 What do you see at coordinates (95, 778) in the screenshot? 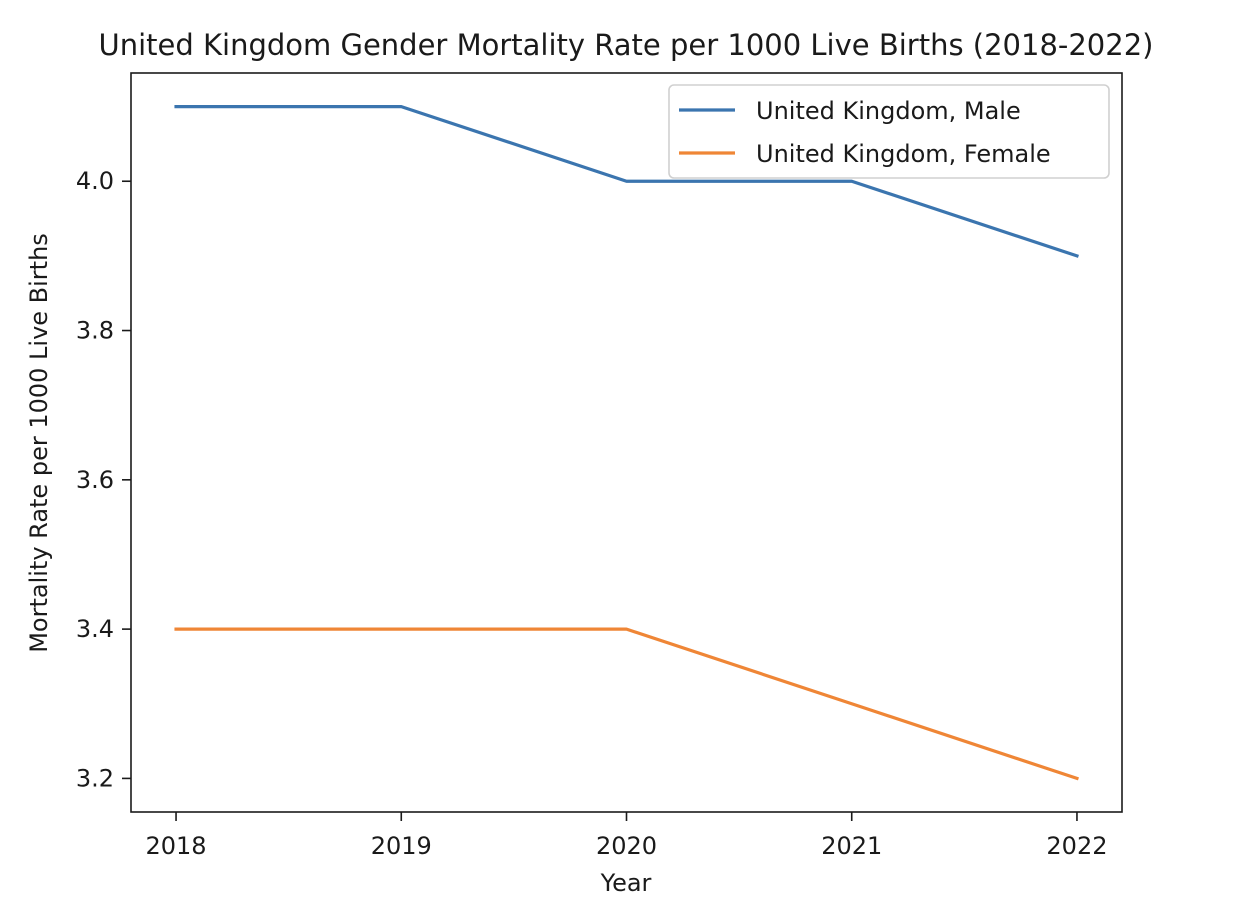
I see `y-tick-label: 3.2` at bounding box center [95, 778].